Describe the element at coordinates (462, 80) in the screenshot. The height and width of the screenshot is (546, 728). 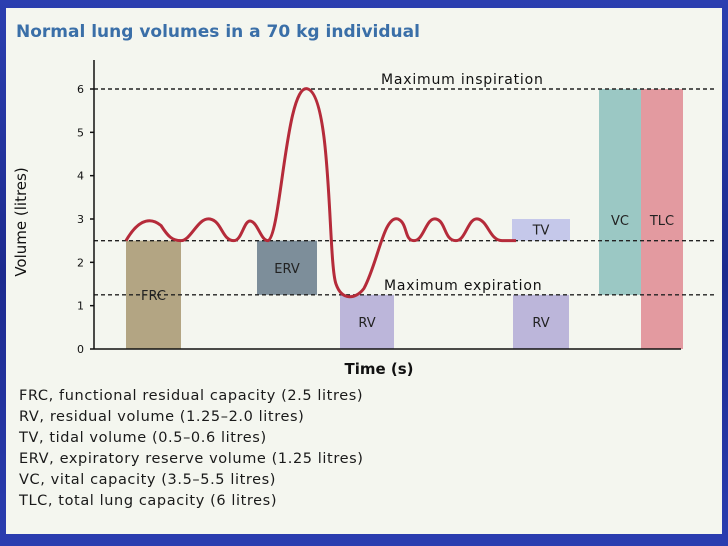
I see `reference-label-0: Maximum inspiration` at that location.